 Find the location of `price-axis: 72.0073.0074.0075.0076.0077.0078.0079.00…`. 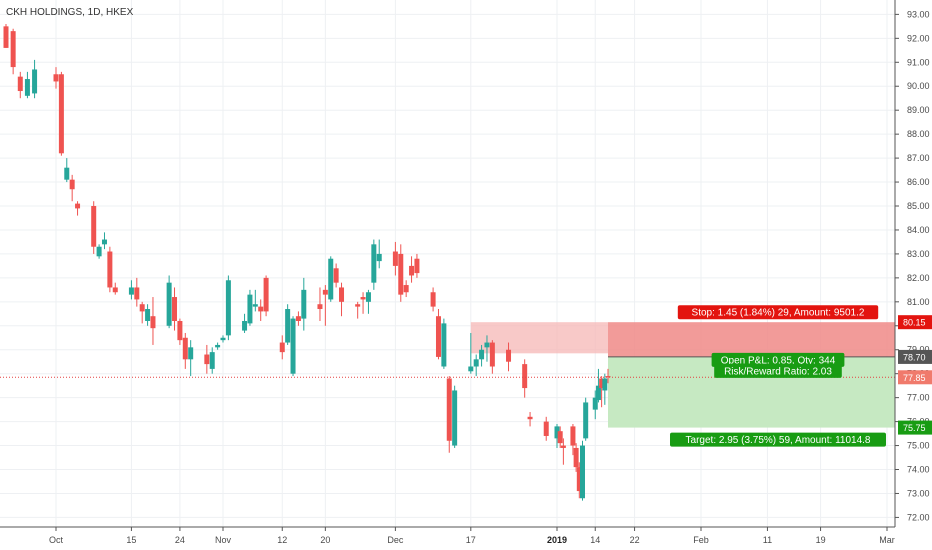

price-axis: 72.0073.0074.0075.0076.0077.0078.0079.00… is located at coordinates (913, 263).